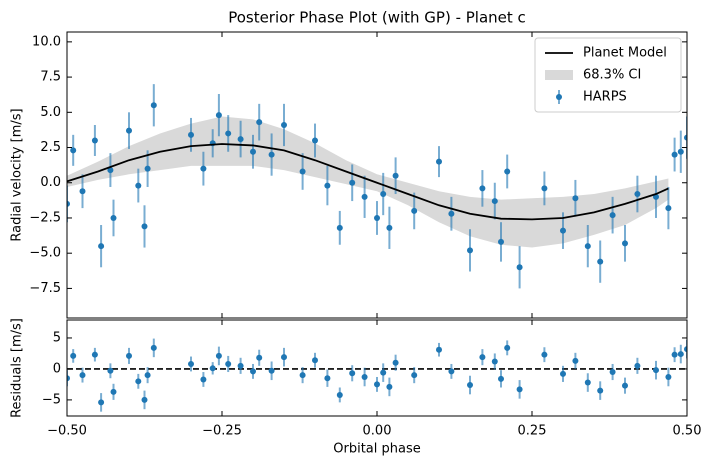 The width and height of the screenshot is (713, 465). What do you see at coordinates (50, 182) in the screenshot?
I see `y-tick-label: 0.0` at bounding box center [50, 182].